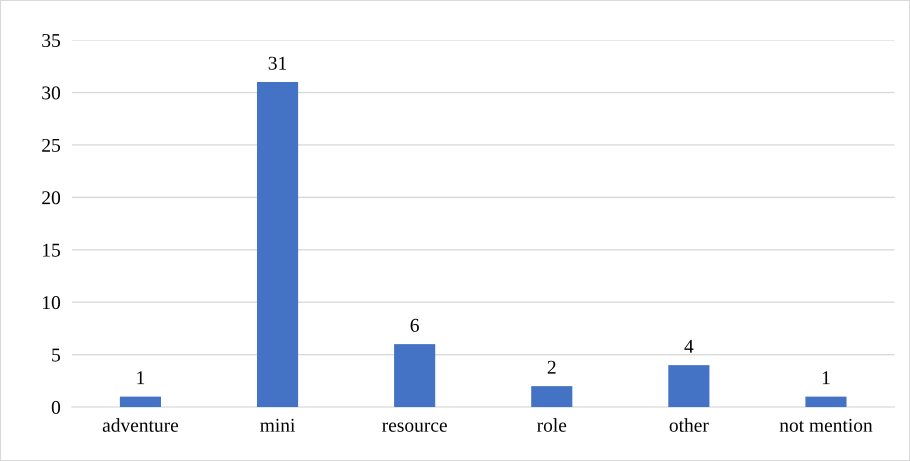  What do you see at coordinates (51, 250) in the screenshot?
I see `y-tick-label: 15` at bounding box center [51, 250].